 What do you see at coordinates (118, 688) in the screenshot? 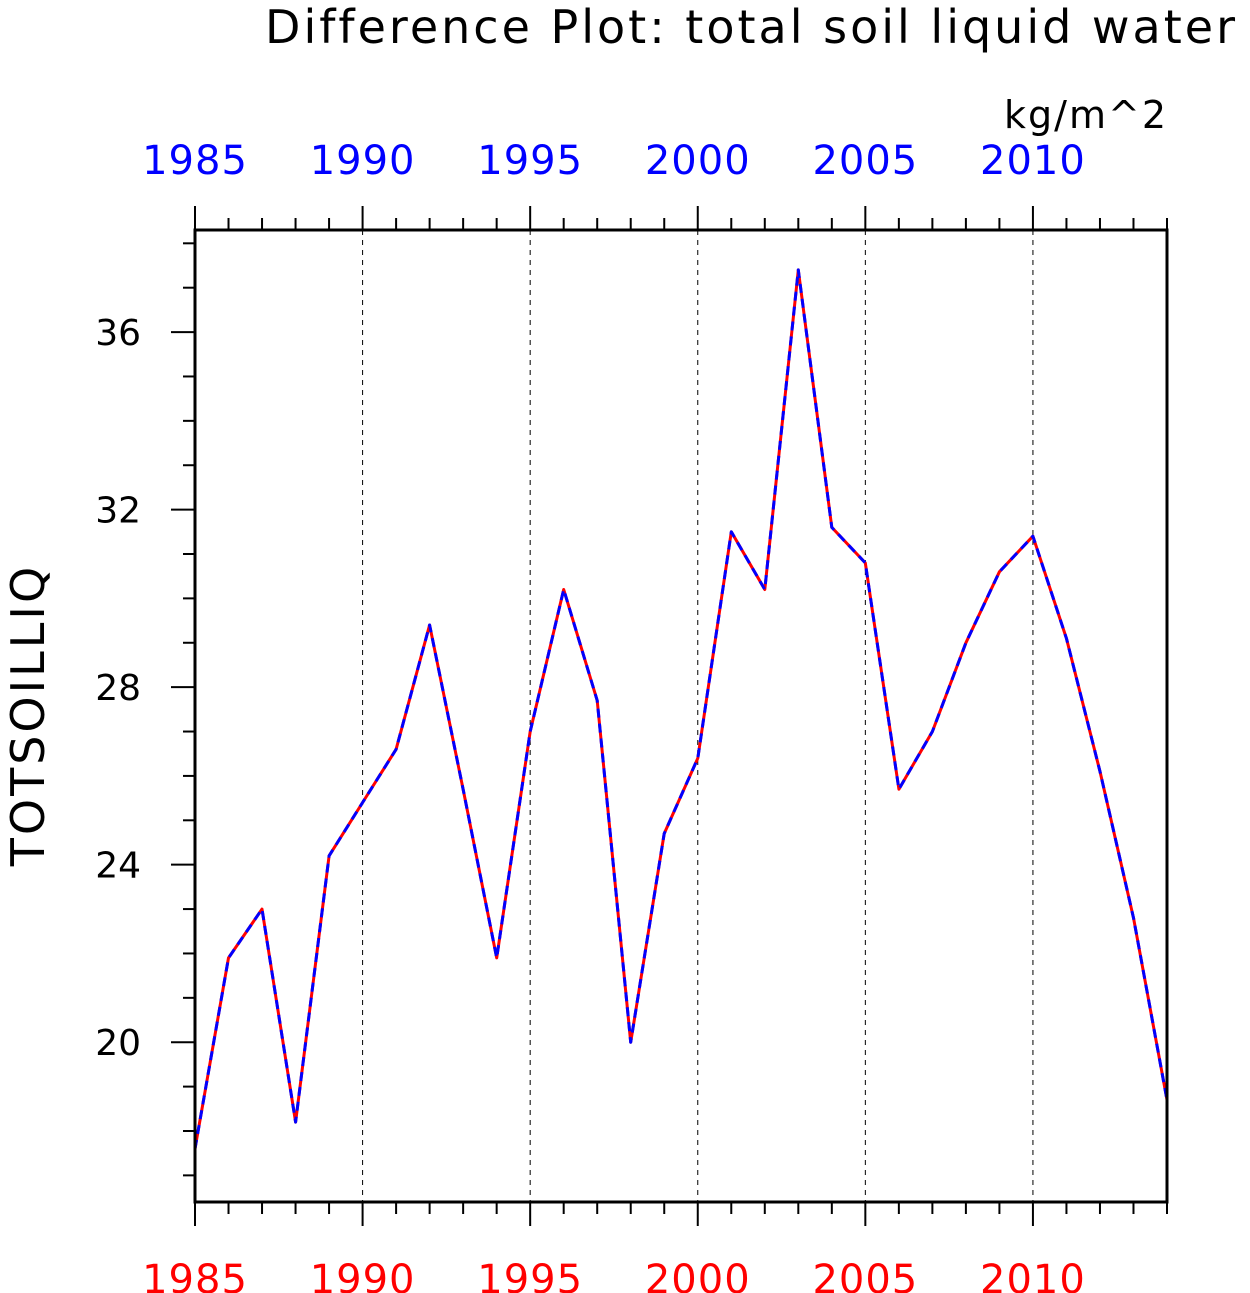
I see `y-tick-label-28: 28` at bounding box center [118, 688].